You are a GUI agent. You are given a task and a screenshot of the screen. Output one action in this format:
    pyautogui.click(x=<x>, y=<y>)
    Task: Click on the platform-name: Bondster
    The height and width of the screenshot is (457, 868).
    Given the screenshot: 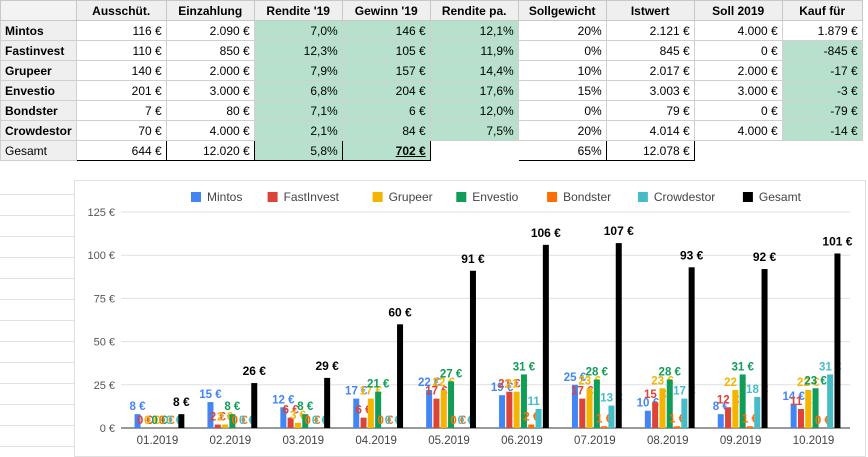 What is the action you would take?
    pyautogui.click(x=38, y=110)
    